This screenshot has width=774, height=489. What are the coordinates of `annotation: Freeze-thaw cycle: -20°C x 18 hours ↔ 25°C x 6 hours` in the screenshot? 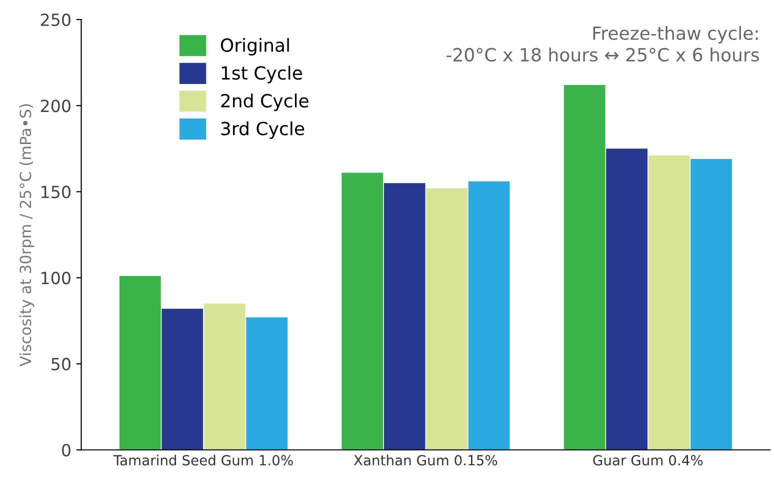 It's located at (602, 44).